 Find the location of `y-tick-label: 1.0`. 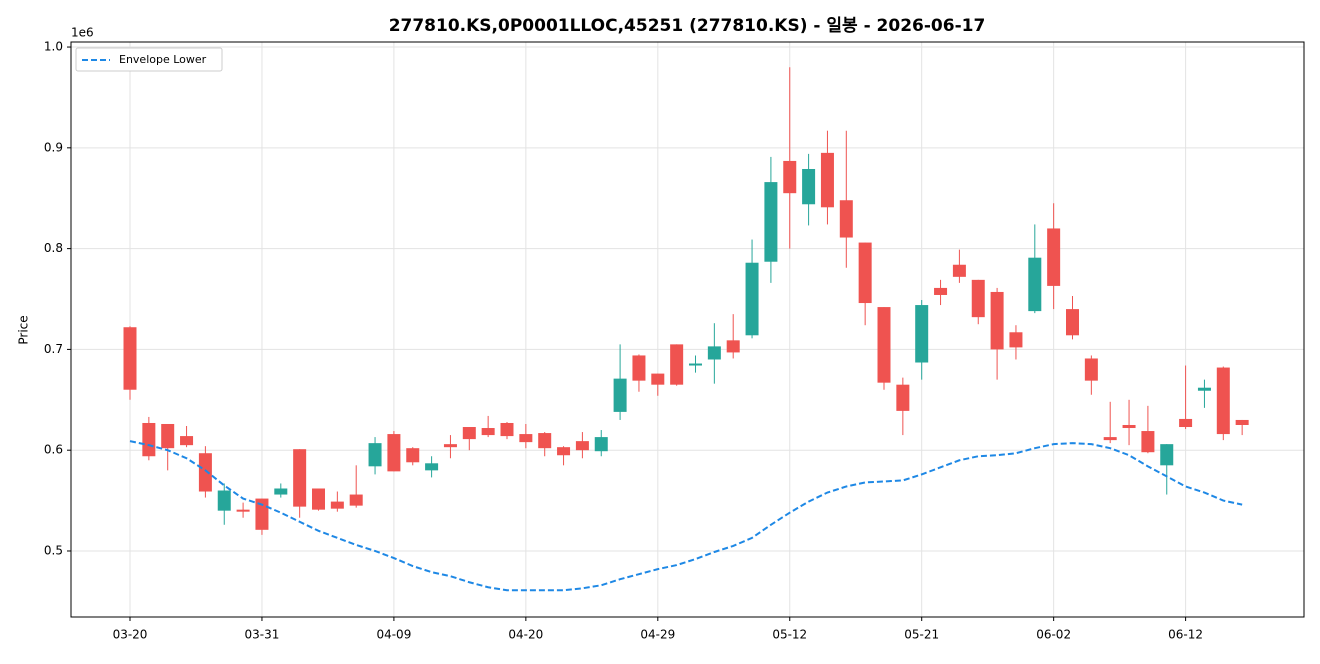

y-tick-label: 1.0 is located at coordinates (53, 47).